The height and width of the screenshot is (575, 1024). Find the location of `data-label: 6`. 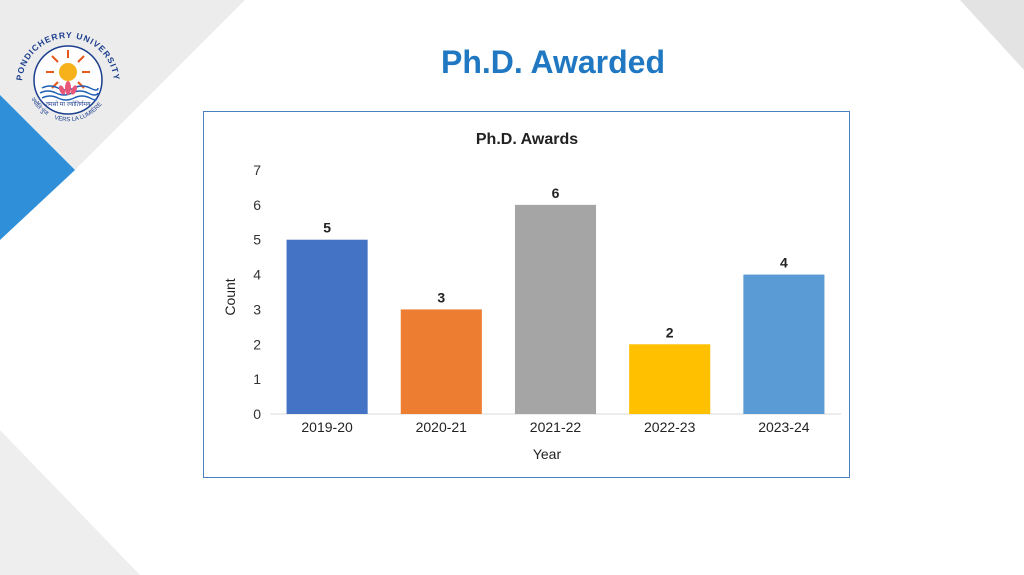

data-label: 6 is located at coordinates (556, 193).